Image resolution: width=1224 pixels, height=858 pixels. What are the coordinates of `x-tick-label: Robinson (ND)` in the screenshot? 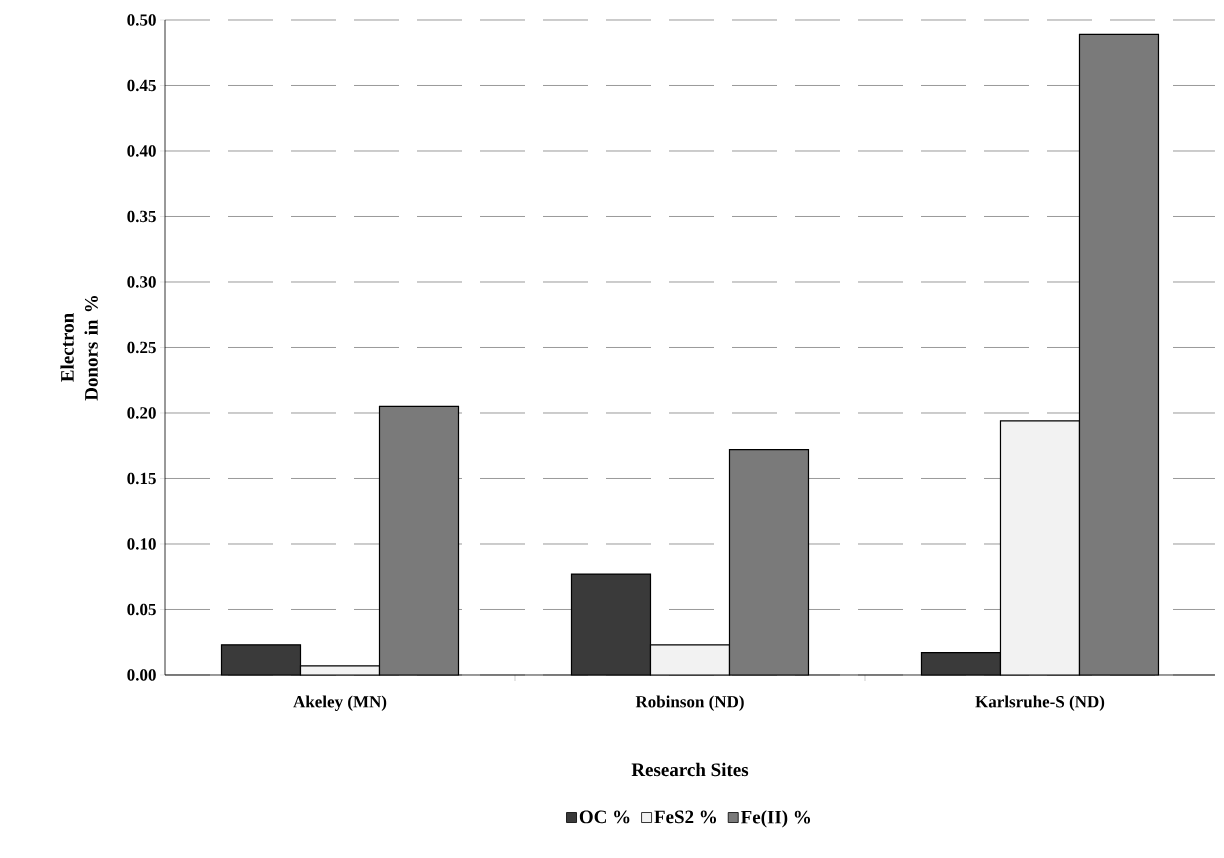 It's located at (689, 703).